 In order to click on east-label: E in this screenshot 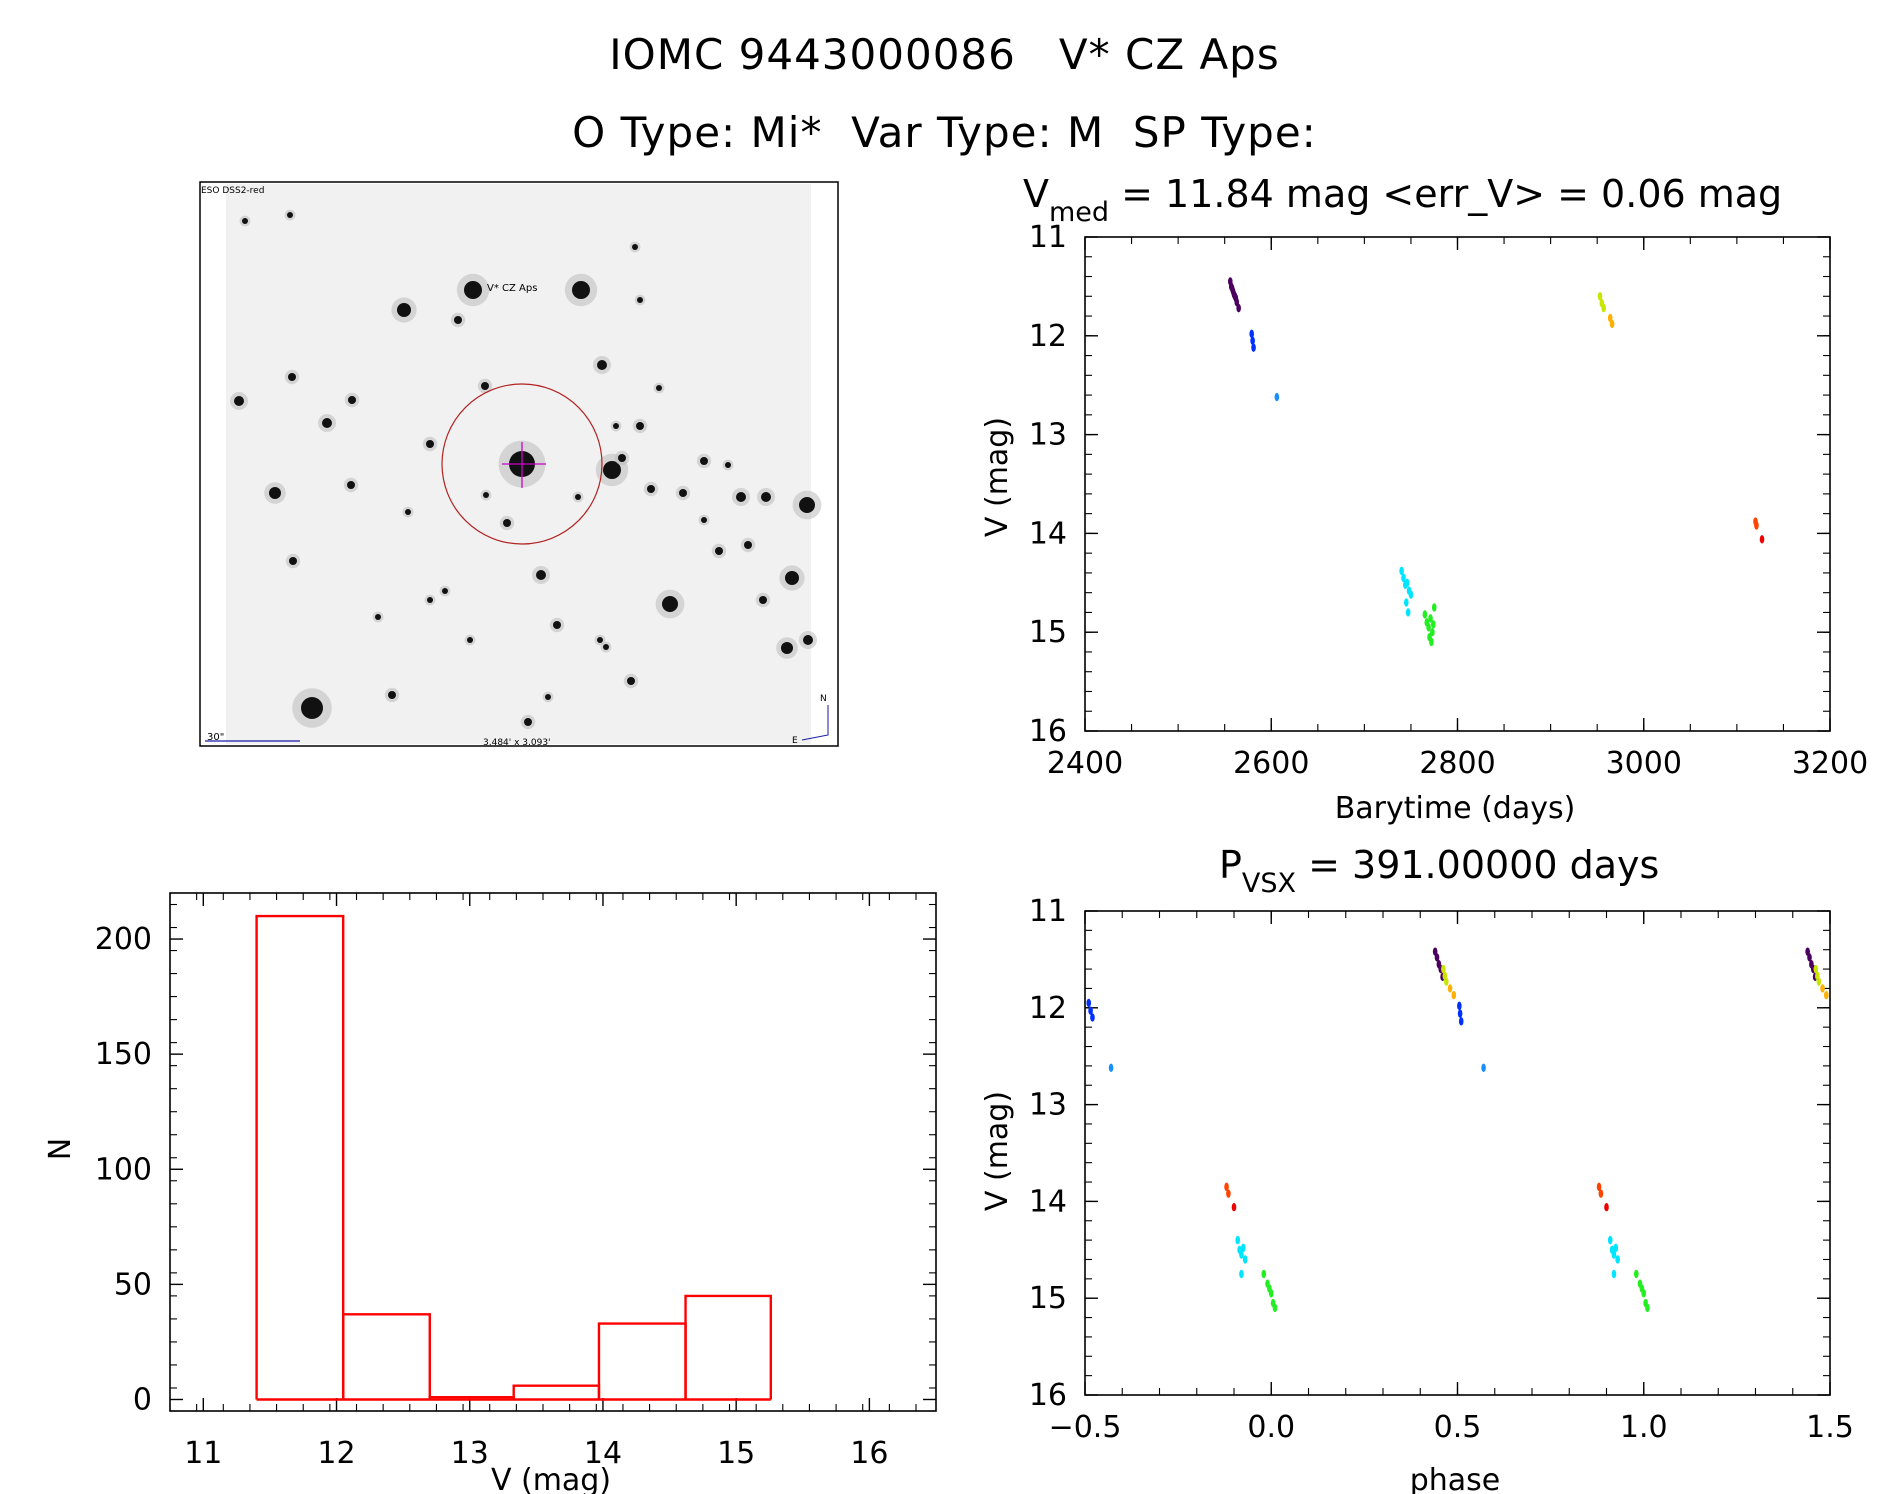, I will do `click(795, 741)`.